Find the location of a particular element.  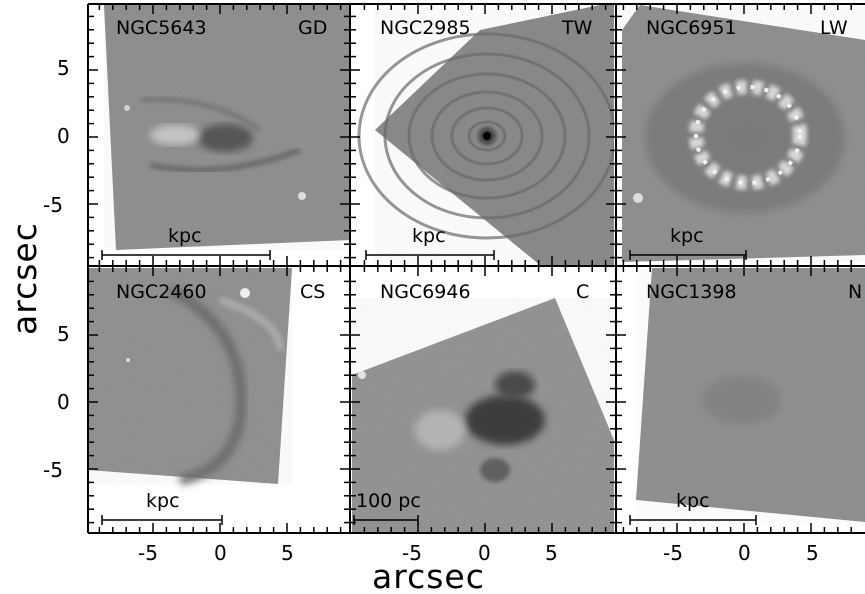

x-axis-labels: -5 0 5 -5 0 5 -5 0 5 is located at coordinates (478, 553).